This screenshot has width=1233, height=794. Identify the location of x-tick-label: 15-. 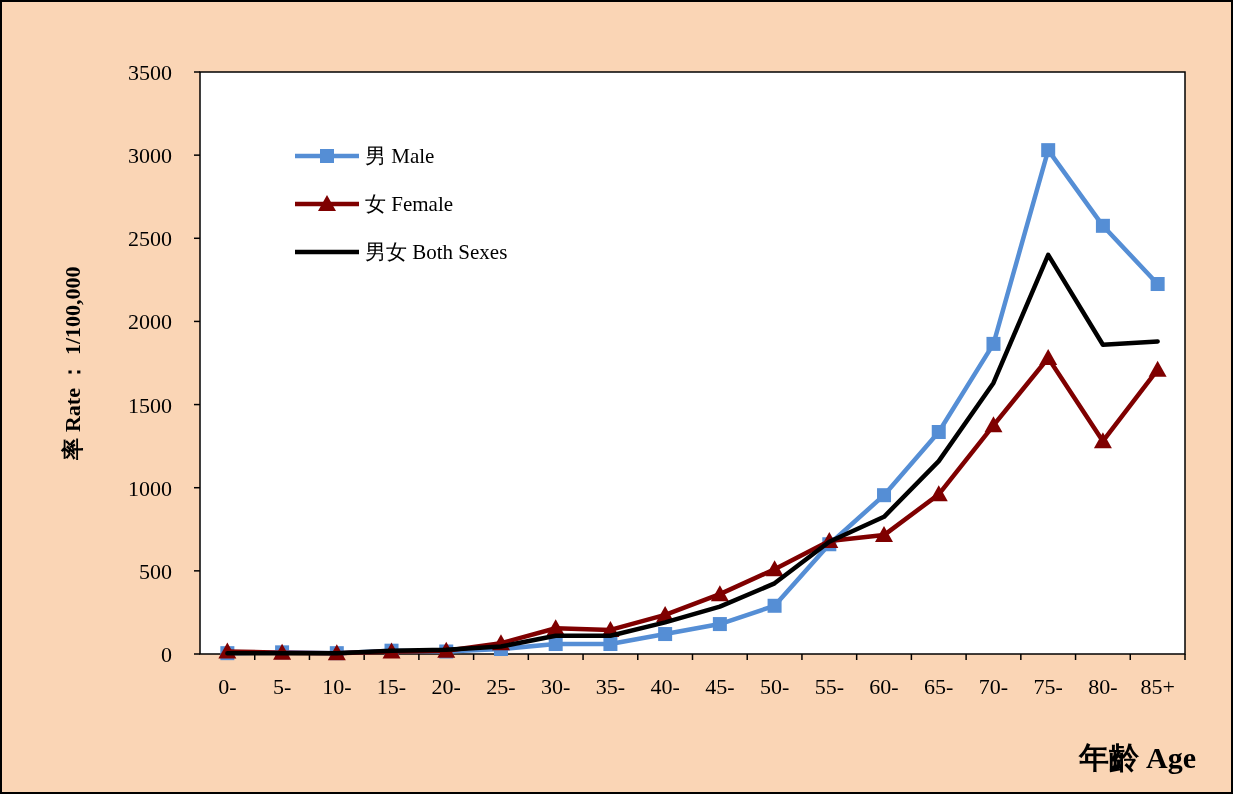
(391, 686).